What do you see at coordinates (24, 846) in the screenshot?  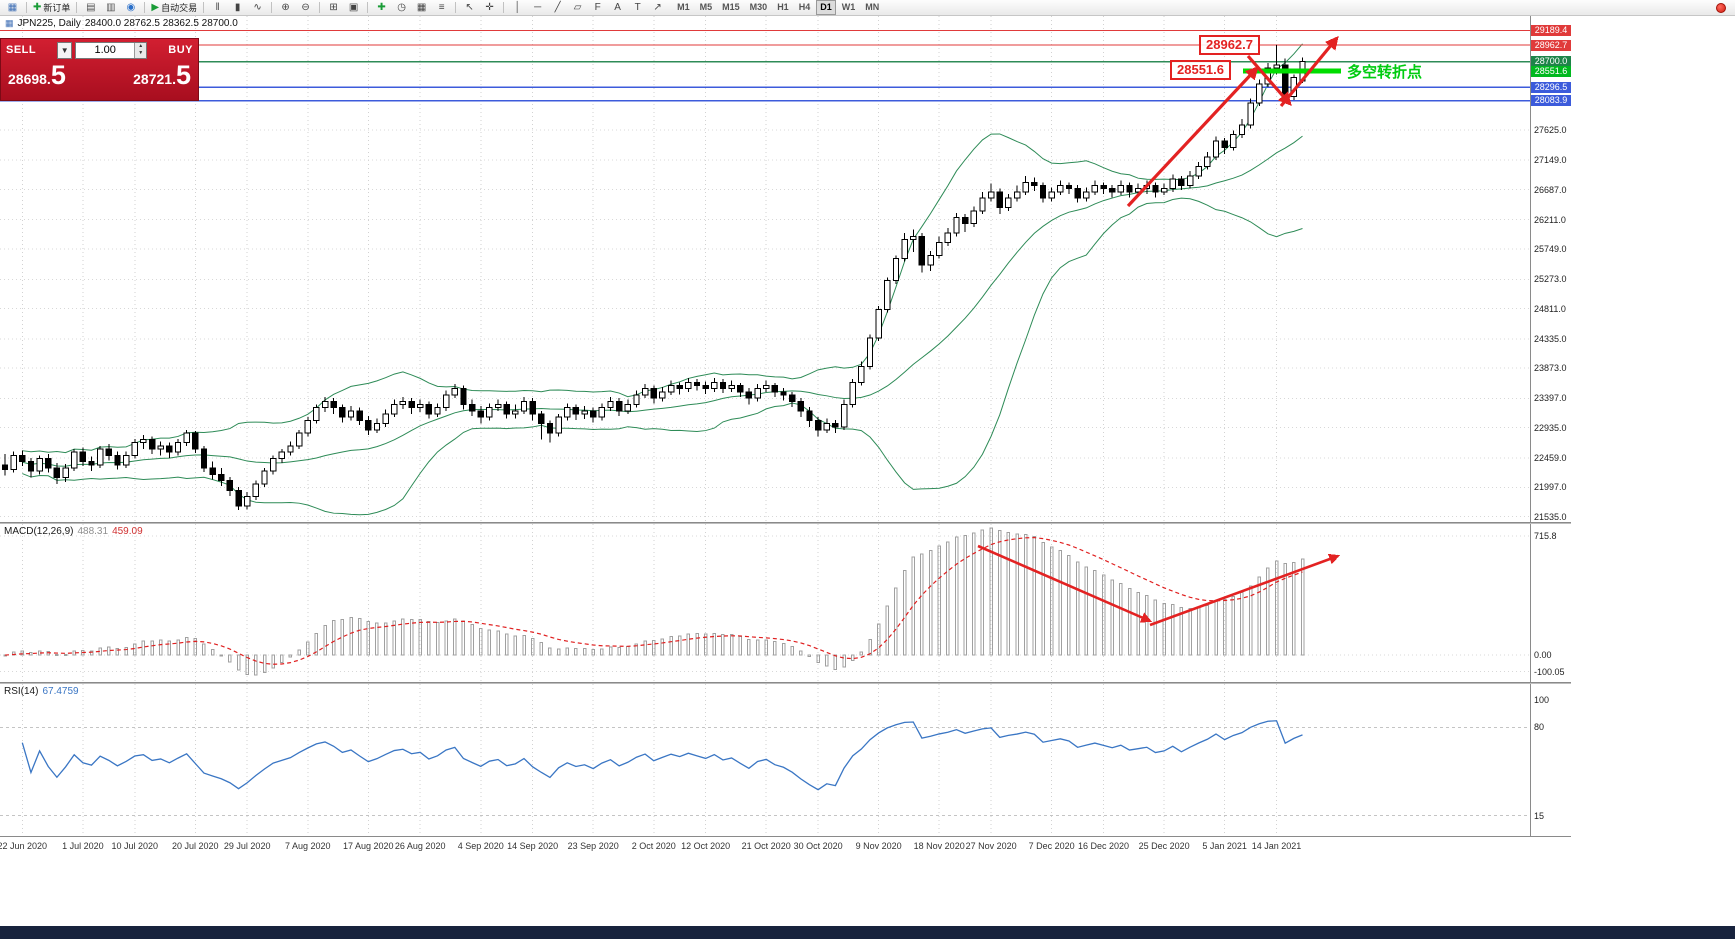 I see `time-axis-label: 22 Jun 2020` at bounding box center [24, 846].